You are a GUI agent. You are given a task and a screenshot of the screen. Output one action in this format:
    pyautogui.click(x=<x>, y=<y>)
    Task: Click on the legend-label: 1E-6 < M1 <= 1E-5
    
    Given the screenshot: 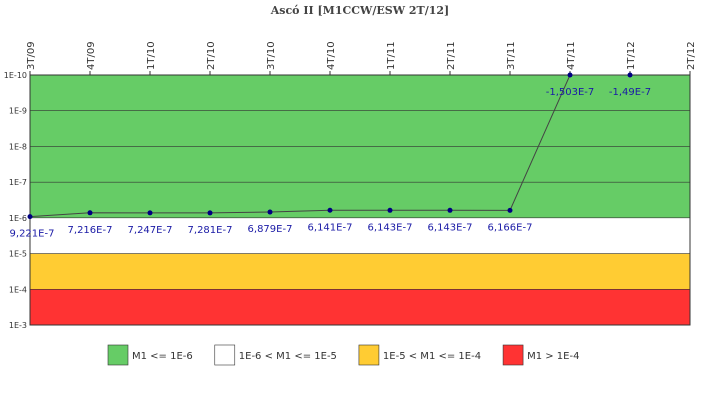 What is the action you would take?
    pyautogui.click(x=288, y=356)
    